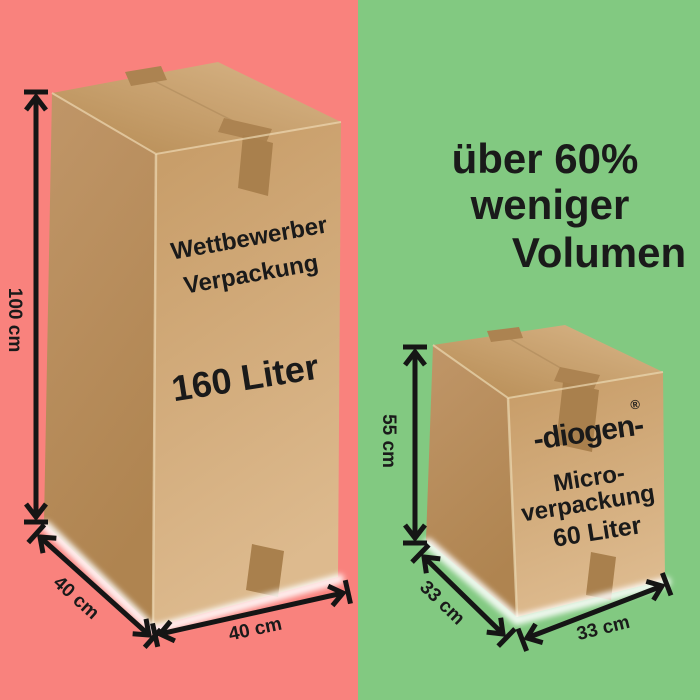 The width and height of the screenshot is (700, 700). I want to click on diogen-width-arrow, so click(594, 612).